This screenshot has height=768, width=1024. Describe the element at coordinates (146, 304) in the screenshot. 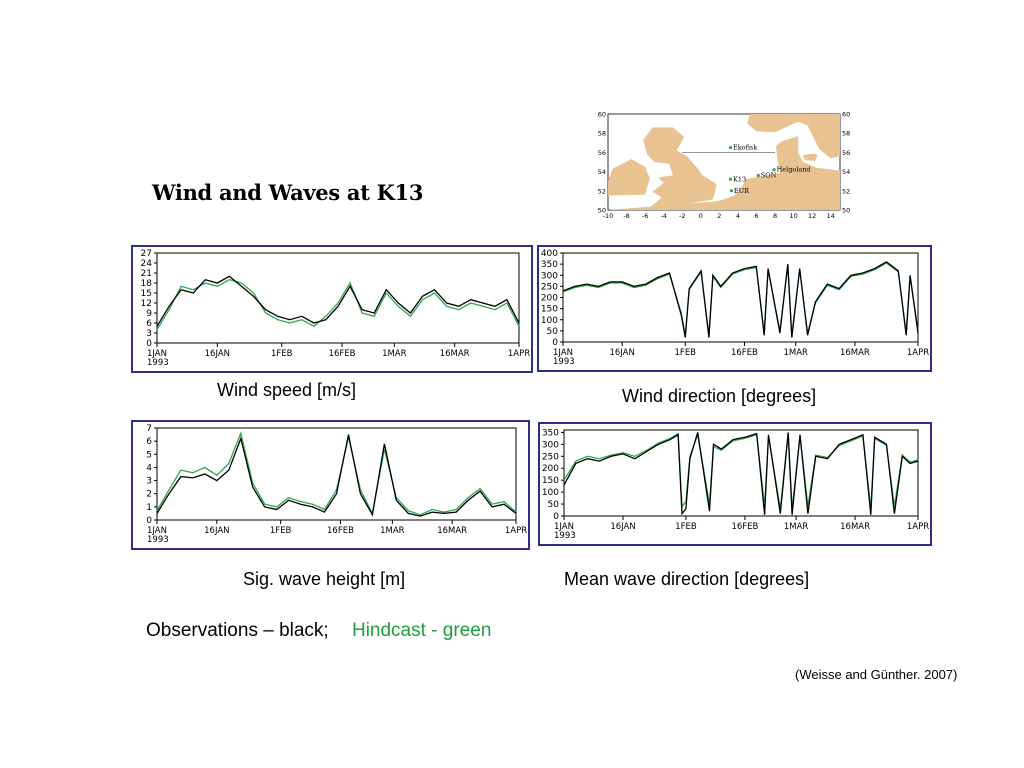

I see `y-tick-label: 12` at that location.